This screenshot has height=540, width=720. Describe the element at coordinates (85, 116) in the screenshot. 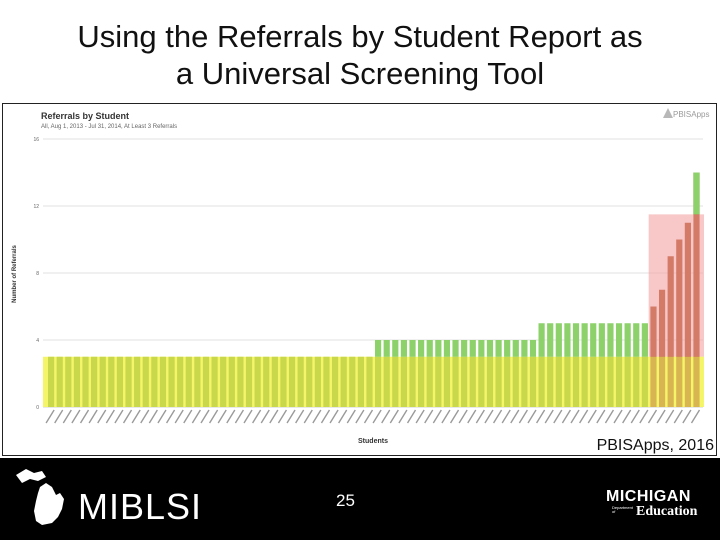

I see `chart-title: Referrals by Student` at that location.